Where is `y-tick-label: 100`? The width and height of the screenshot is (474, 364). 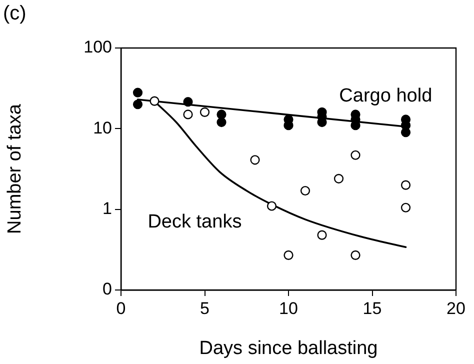
y-tick-label: 100 is located at coordinates (98, 47).